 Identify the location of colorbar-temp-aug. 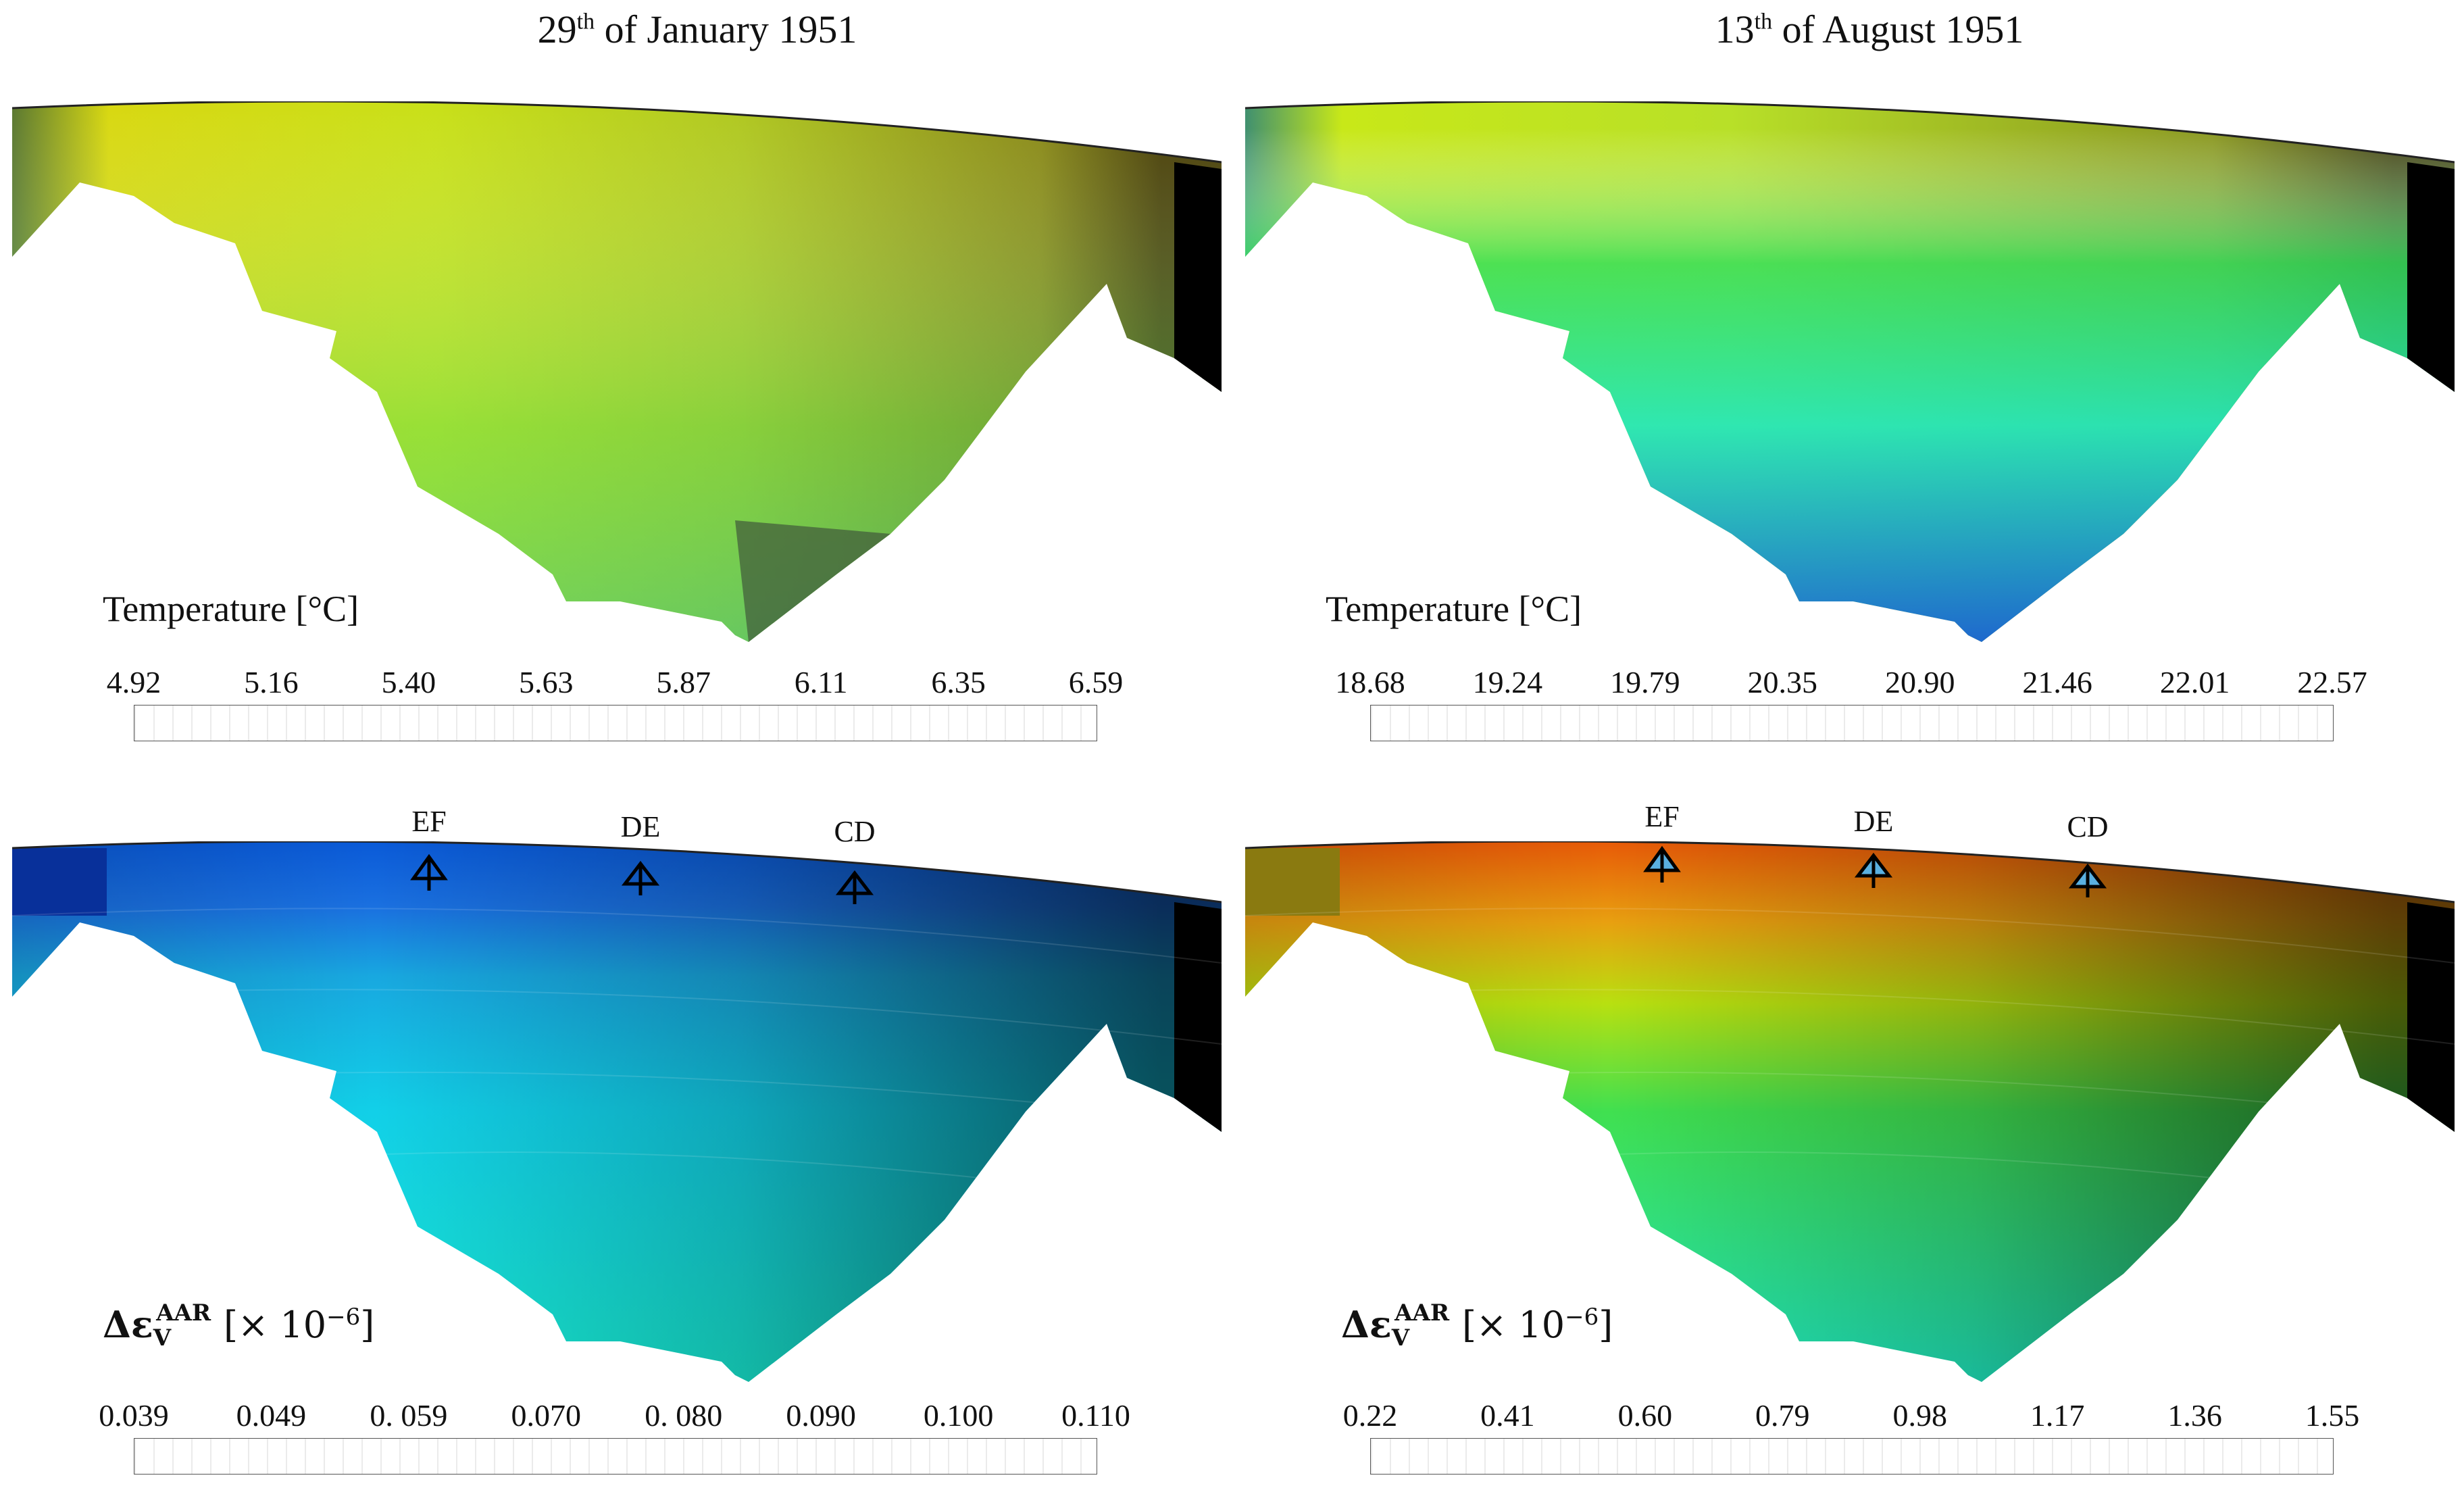
(1852, 723).